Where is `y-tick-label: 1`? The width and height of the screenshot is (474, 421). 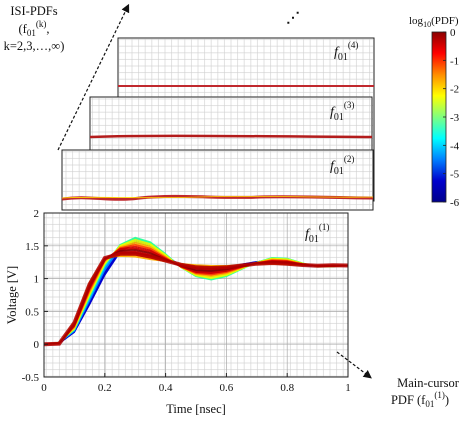 y-tick-label: 1 is located at coordinates (37, 280).